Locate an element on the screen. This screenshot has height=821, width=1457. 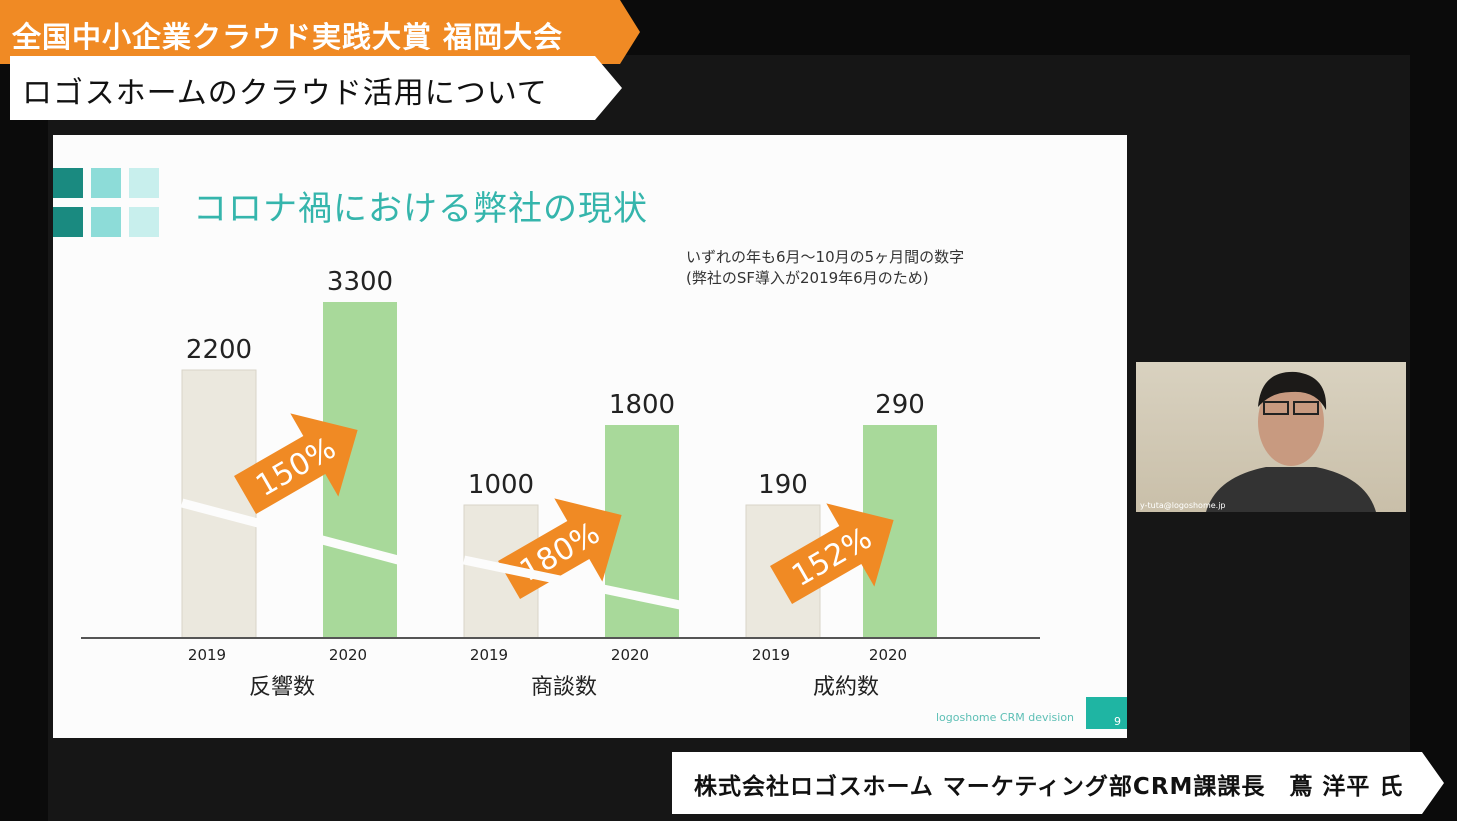
speaker-video: y-tuta@logoshome.jp is located at coordinates (1271, 437).